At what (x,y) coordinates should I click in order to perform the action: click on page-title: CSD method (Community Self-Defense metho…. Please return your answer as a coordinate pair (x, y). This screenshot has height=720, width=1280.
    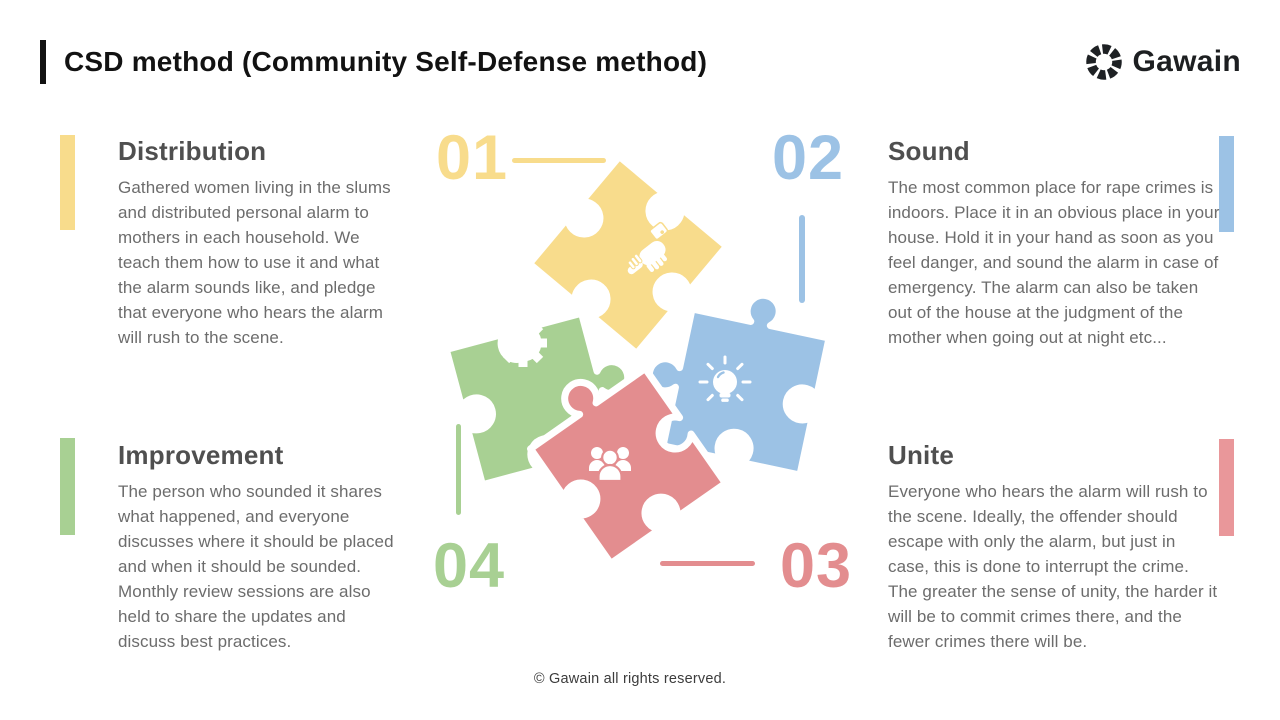
    Looking at the image, I should click on (386, 61).